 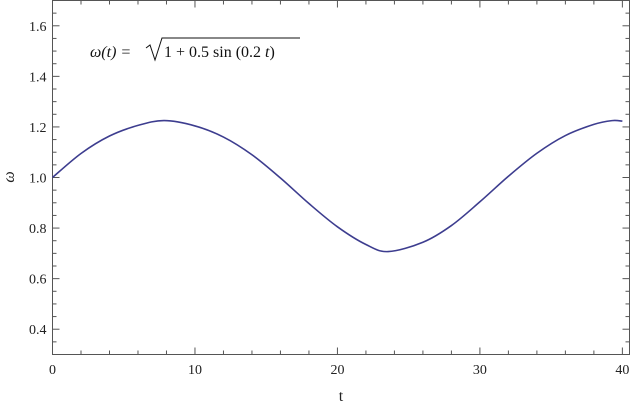 I want to click on radicand-part-a: 1 + 0.5 sin (0.2, so click(x=214, y=52).